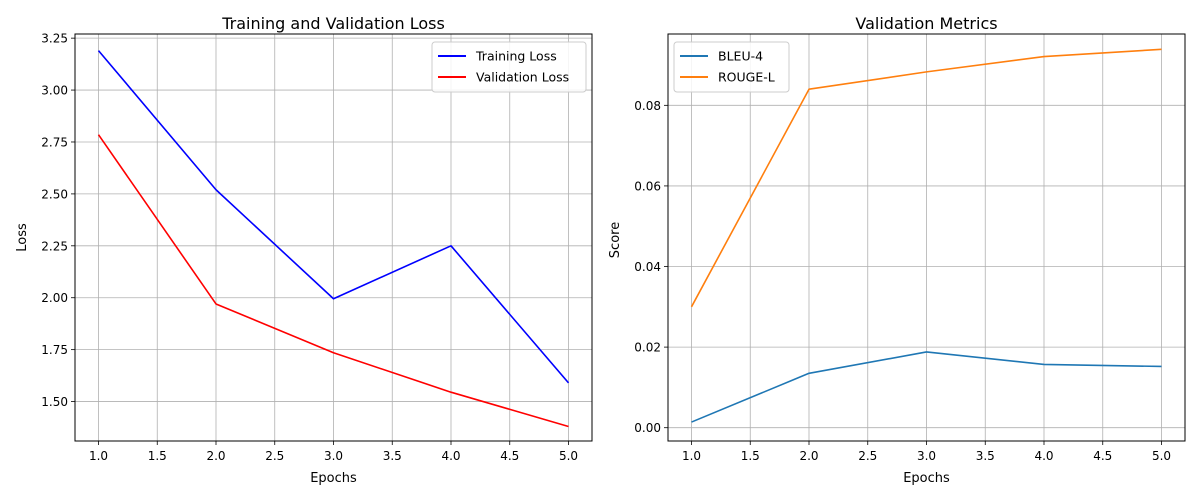 This screenshot has height=500, width=1200. Describe the element at coordinates (926, 478) in the screenshot. I see `metrics-chart-x-axis-label: Epochs` at that location.